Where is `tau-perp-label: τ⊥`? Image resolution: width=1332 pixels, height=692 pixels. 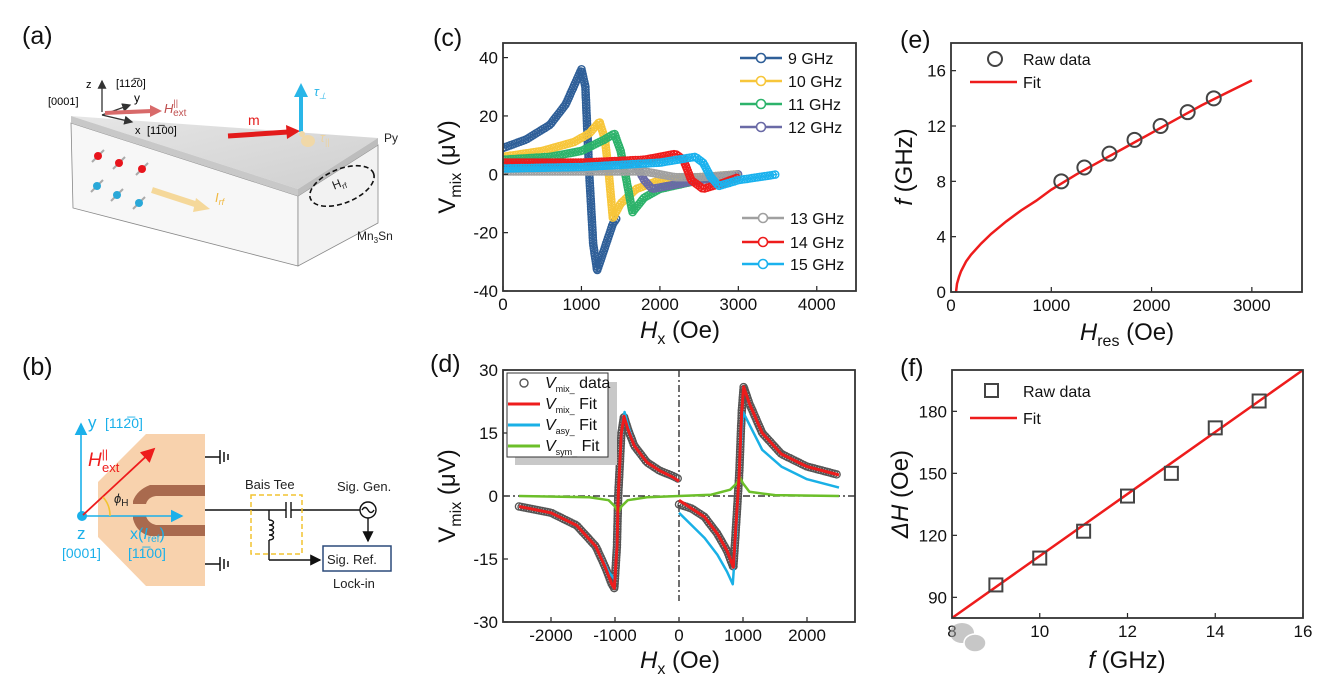 tau-perp-label: τ⊥ is located at coordinates (320, 92).